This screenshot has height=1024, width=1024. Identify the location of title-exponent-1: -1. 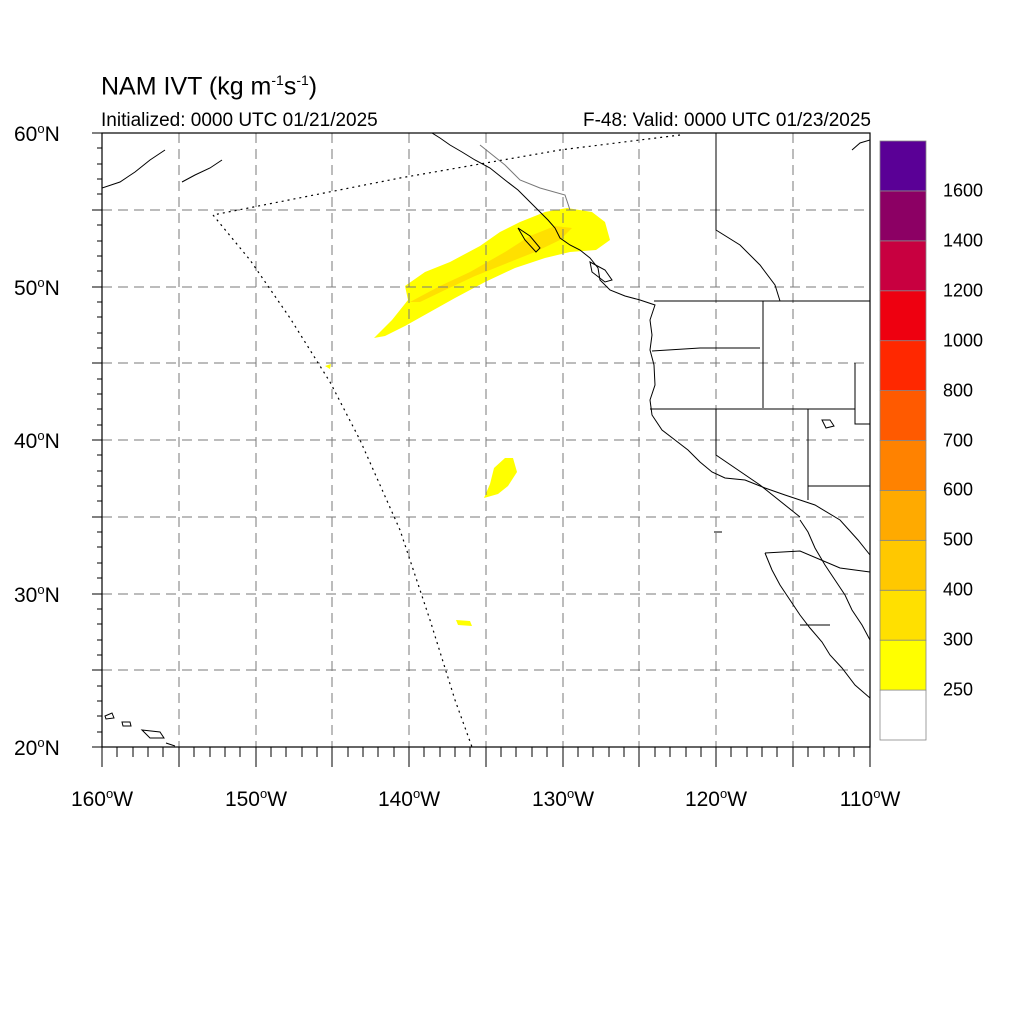
(277, 80).